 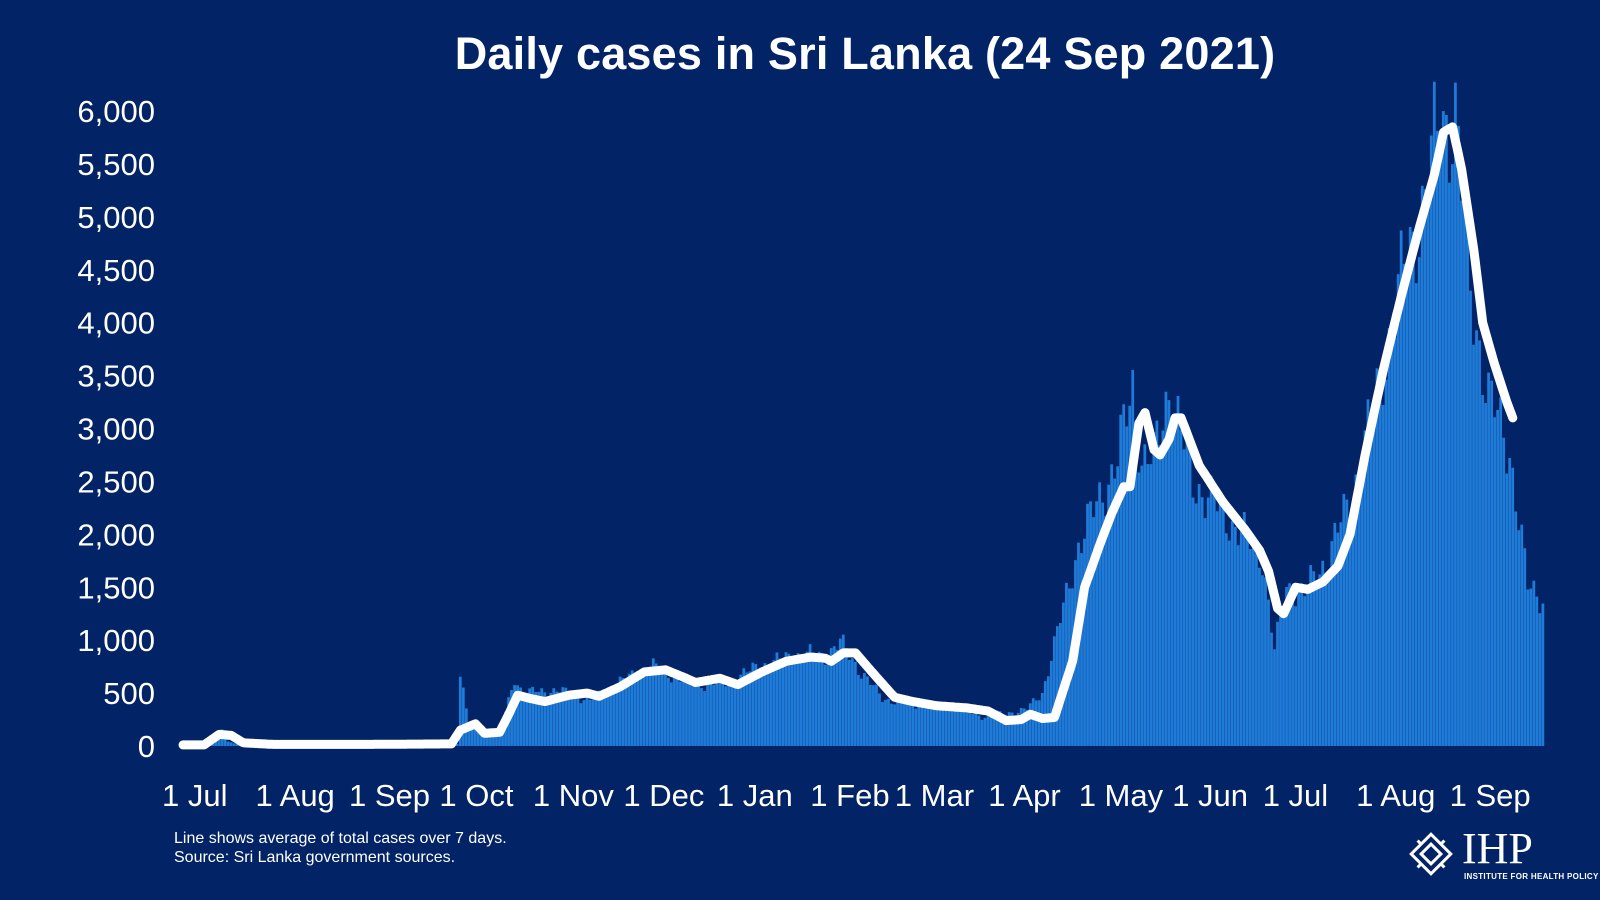 I want to click on y-tick-label: 3,000, so click(x=116, y=429).